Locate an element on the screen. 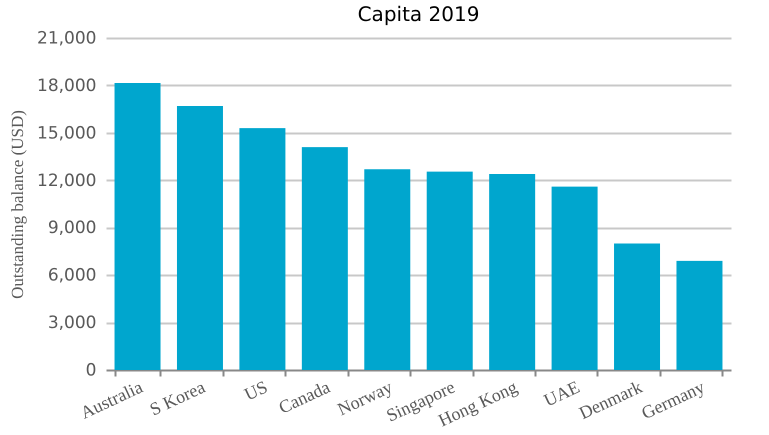 This screenshot has height=435, width=769. y-tick-label: 18,000 is located at coordinates (66, 86).